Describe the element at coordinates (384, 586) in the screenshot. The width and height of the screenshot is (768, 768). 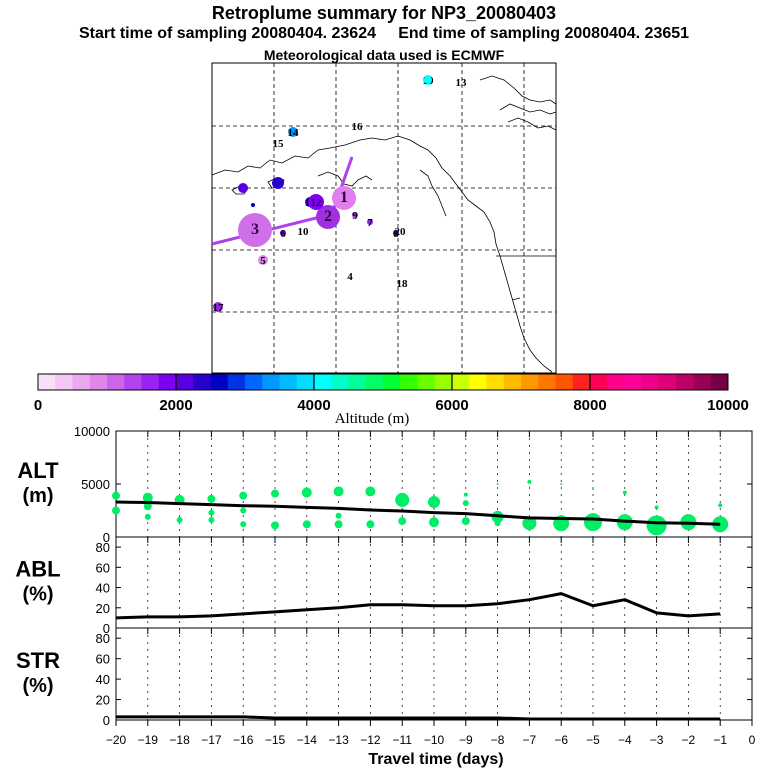
I see `panel-abl: 0 20 40 60 80 ABL(%)` at that location.